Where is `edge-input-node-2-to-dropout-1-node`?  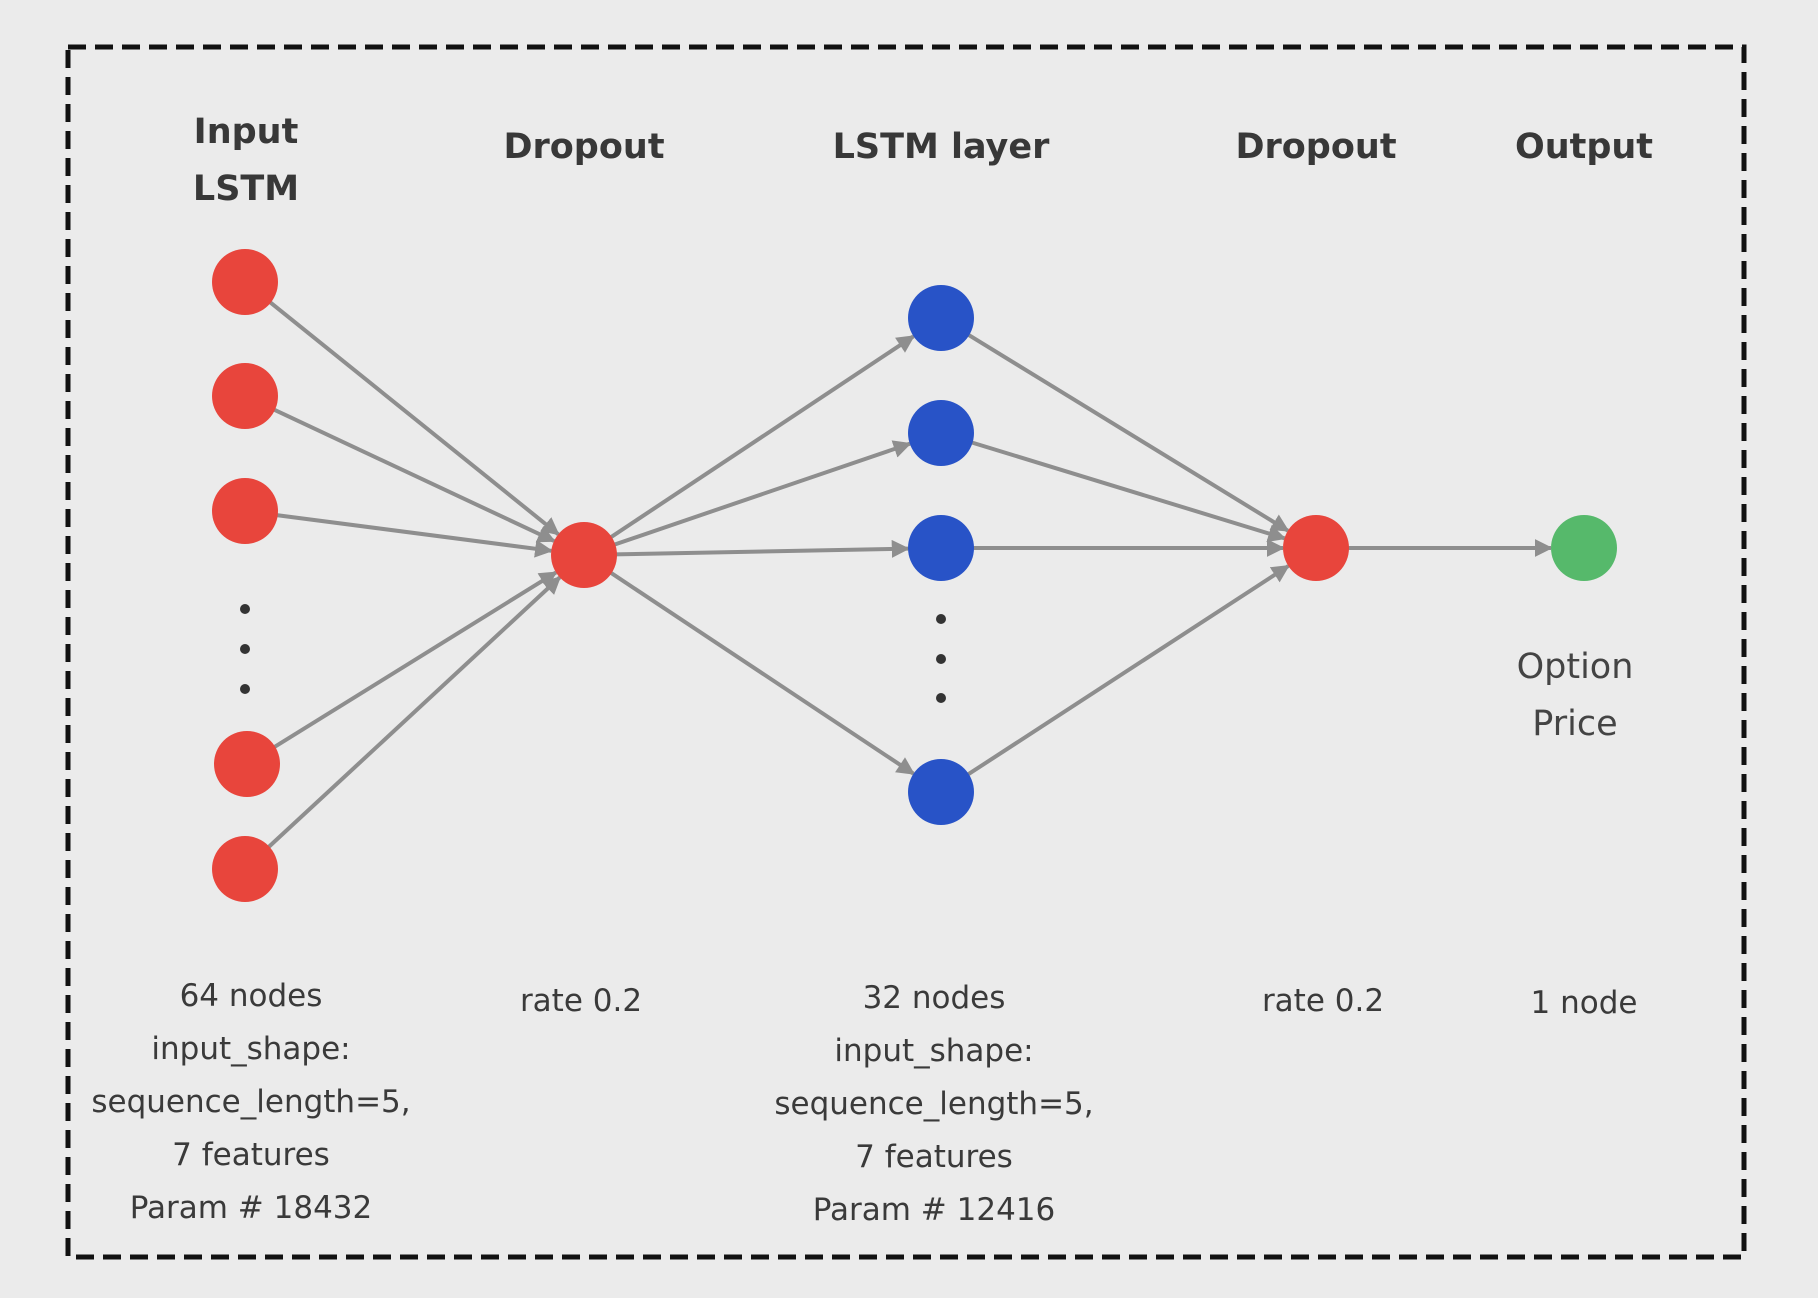
edge-input-node-2-to-dropout-1-node is located at coordinates (414, 475).